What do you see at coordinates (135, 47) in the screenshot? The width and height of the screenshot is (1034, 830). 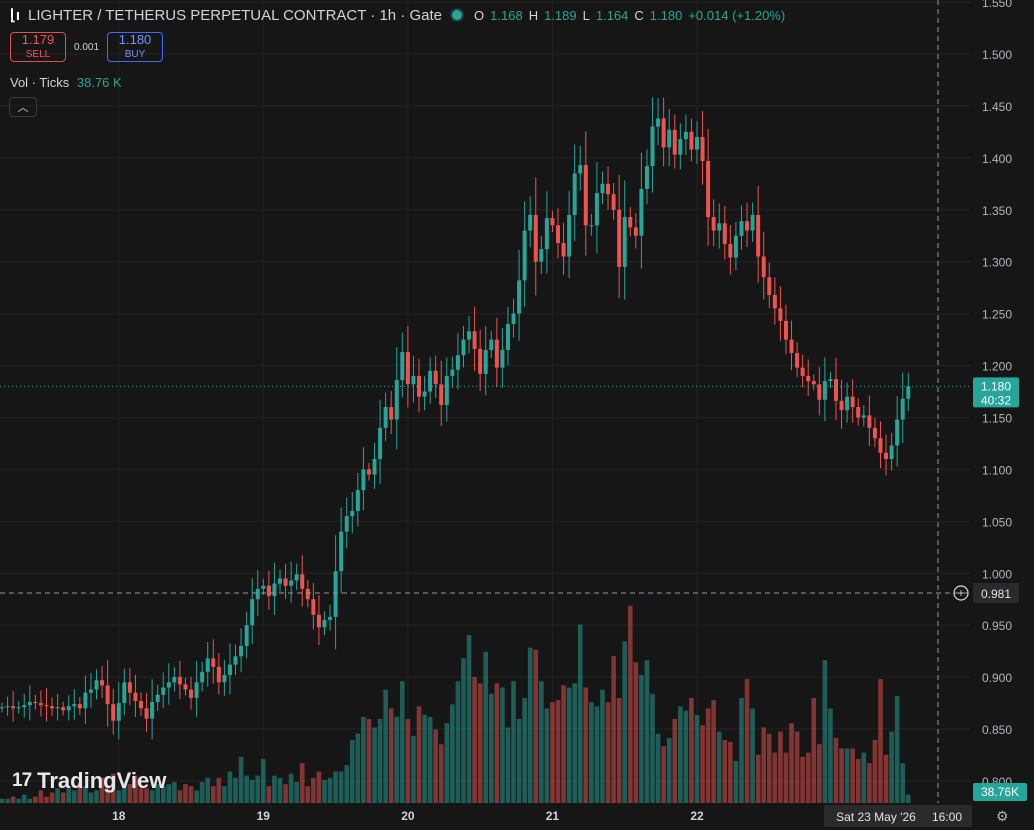 I see `buy-button: 1.180 BUY` at bounding box center [135, 47].